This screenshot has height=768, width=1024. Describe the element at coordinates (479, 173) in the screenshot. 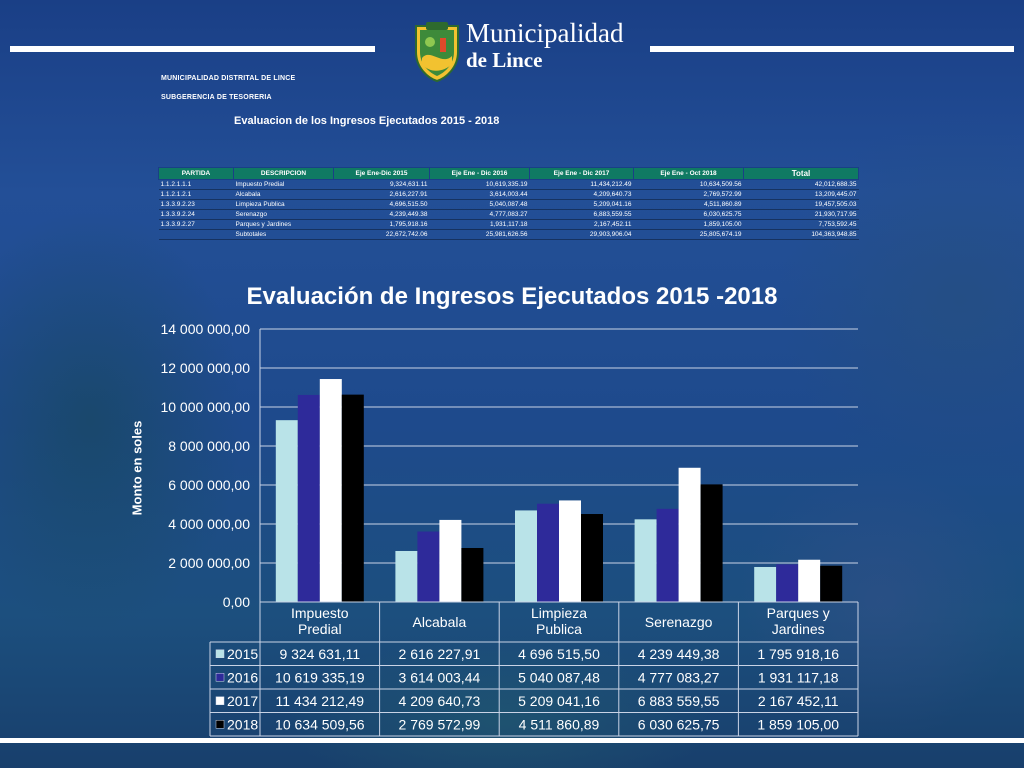

I see `table-header-cell: Eje Ene - Dic 2016` at that location.